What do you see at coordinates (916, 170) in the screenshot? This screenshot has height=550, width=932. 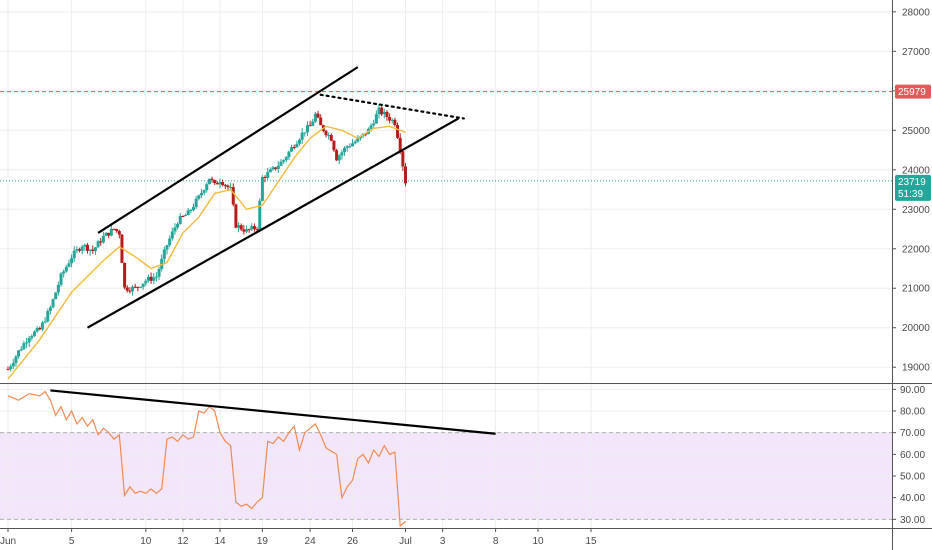 I see `price-tick-label: 24000` at bounding box center [916, 170].